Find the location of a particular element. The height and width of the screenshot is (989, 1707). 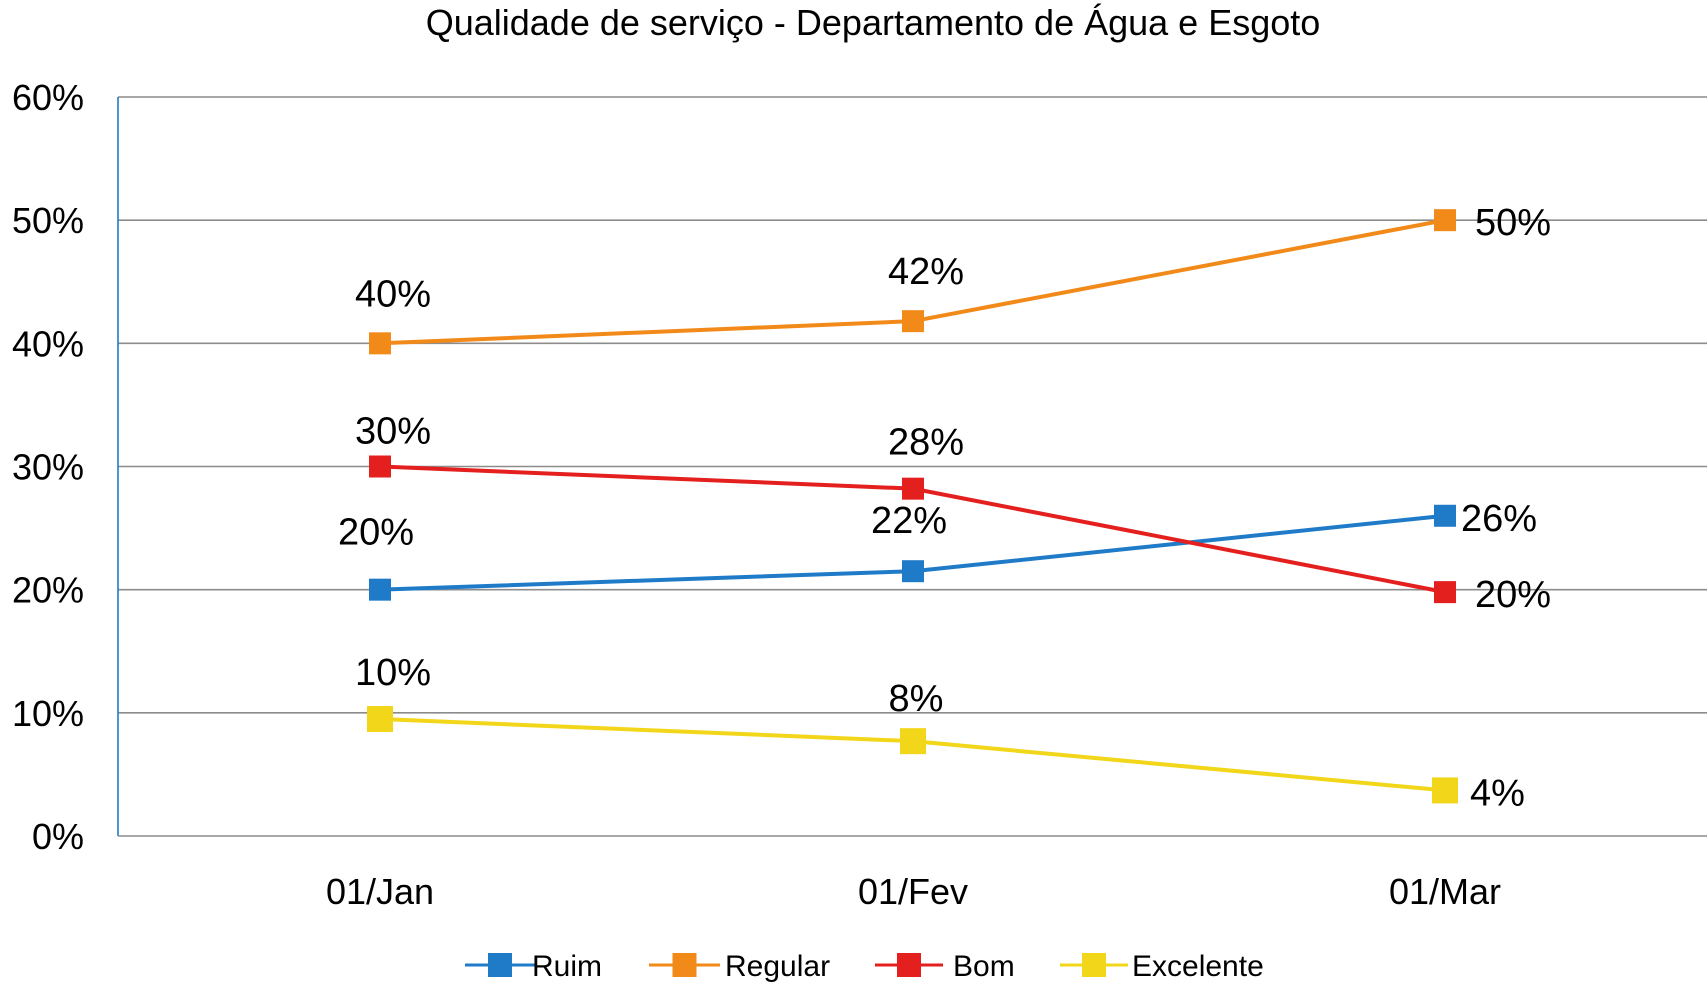

y-tick-label: 20% is located at coordinates (48, 590).